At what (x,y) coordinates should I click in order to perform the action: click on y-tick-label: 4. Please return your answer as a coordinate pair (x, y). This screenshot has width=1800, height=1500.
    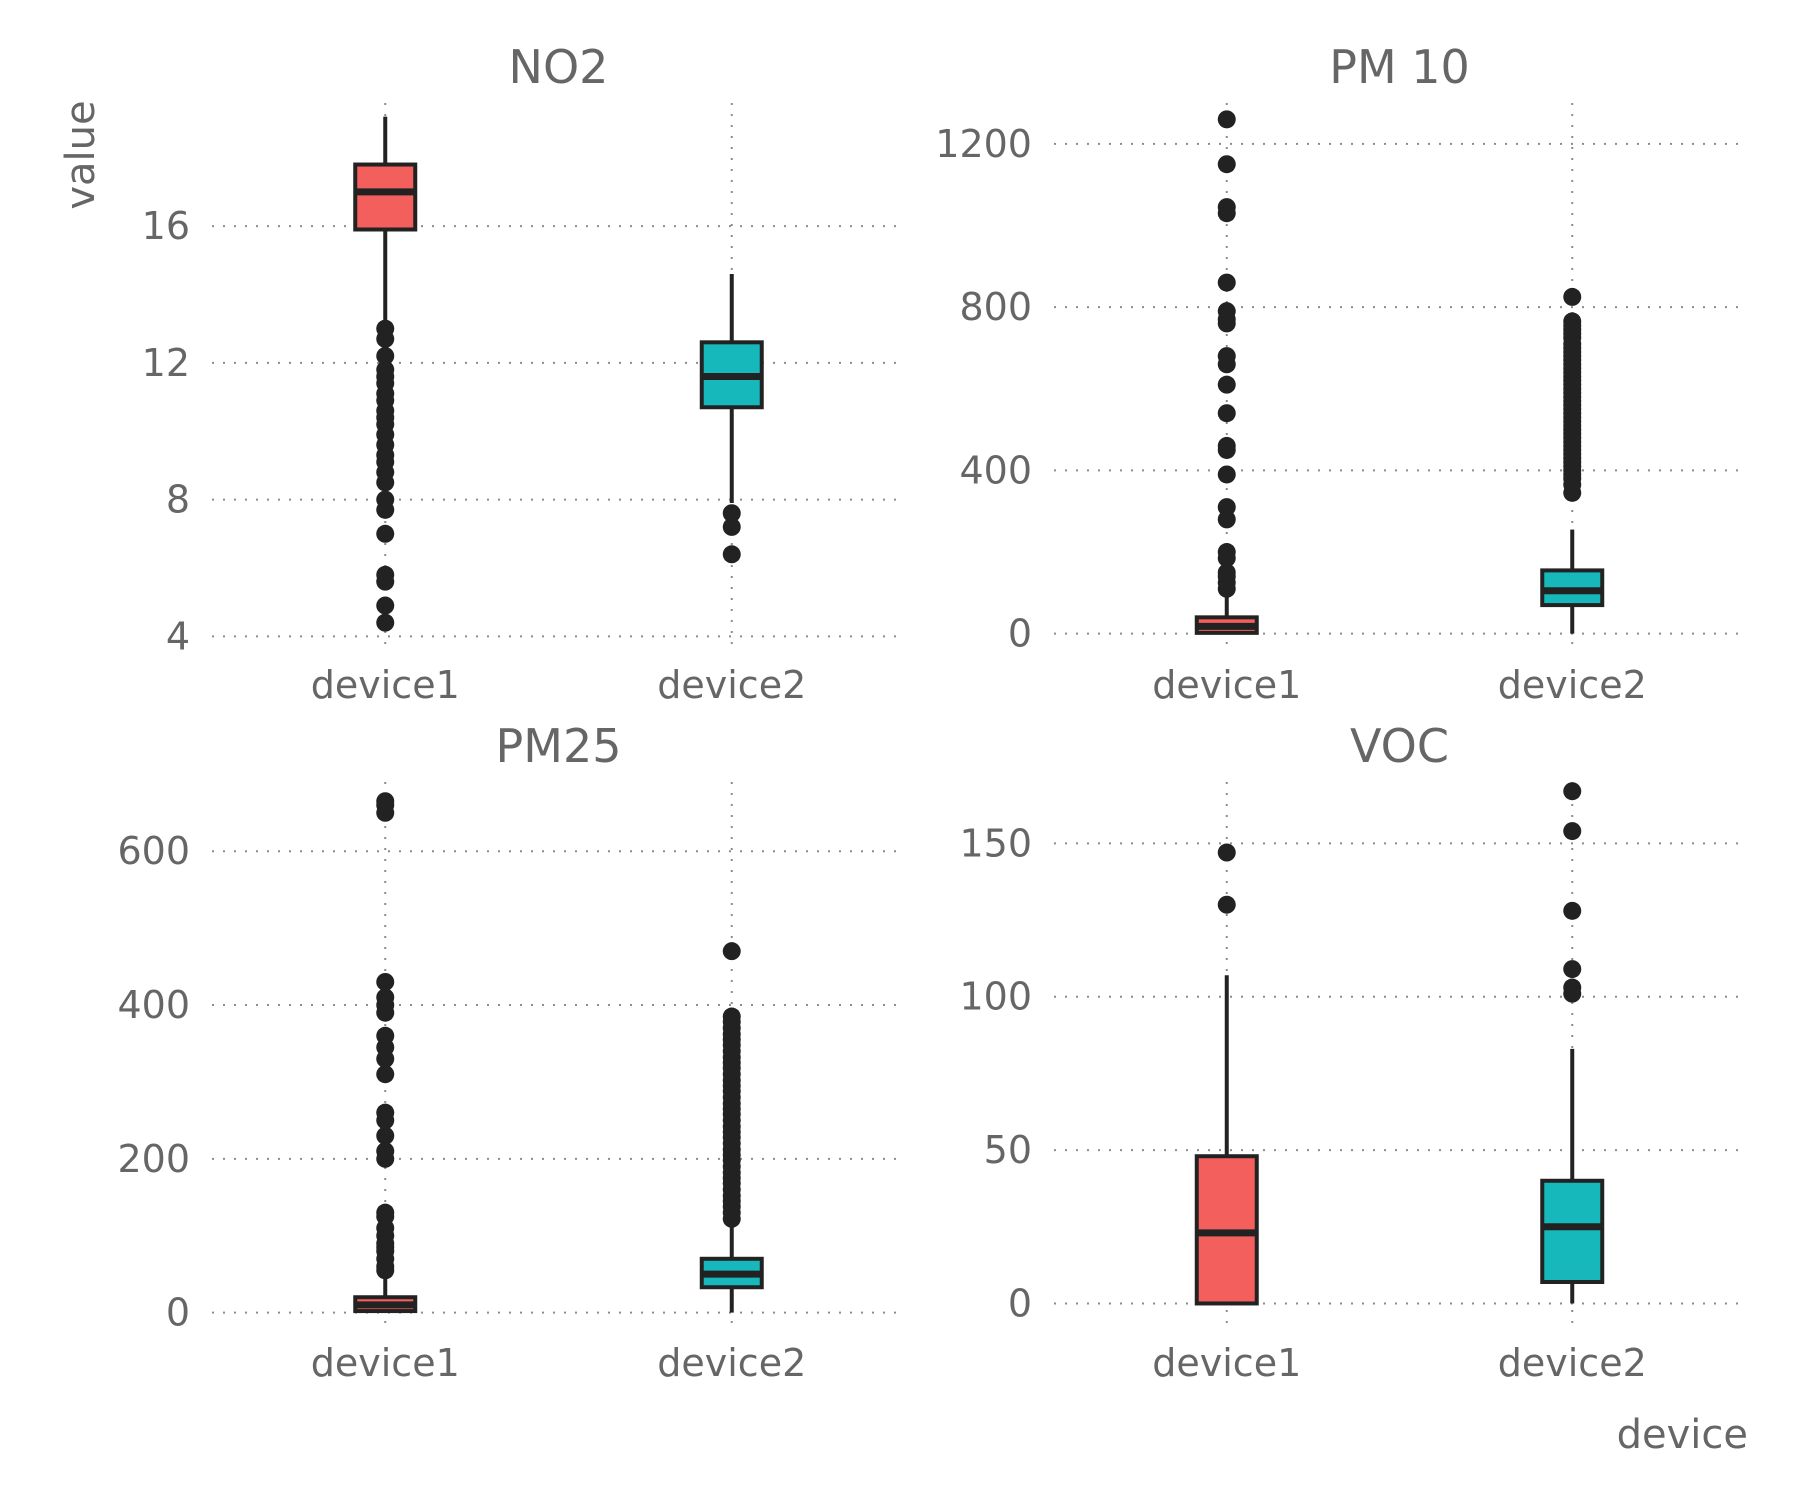
    Looking at the image, I should click on (178, 636).